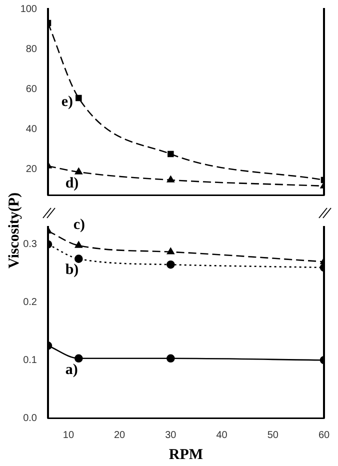 The width and height of the screenshot is (338, 466). I want to click on x-tick-label: 60, so click(324, 435).